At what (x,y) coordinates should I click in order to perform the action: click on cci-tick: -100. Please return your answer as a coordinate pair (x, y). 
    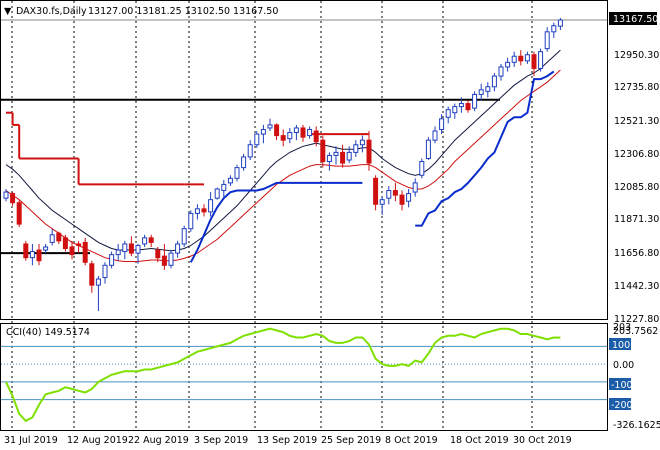
    Looking at the image, I should click on (622, 385).